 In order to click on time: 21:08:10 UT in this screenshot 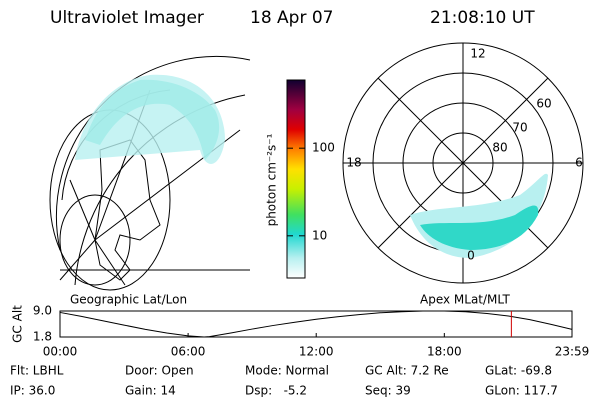, I will do `click(482, 18)`.